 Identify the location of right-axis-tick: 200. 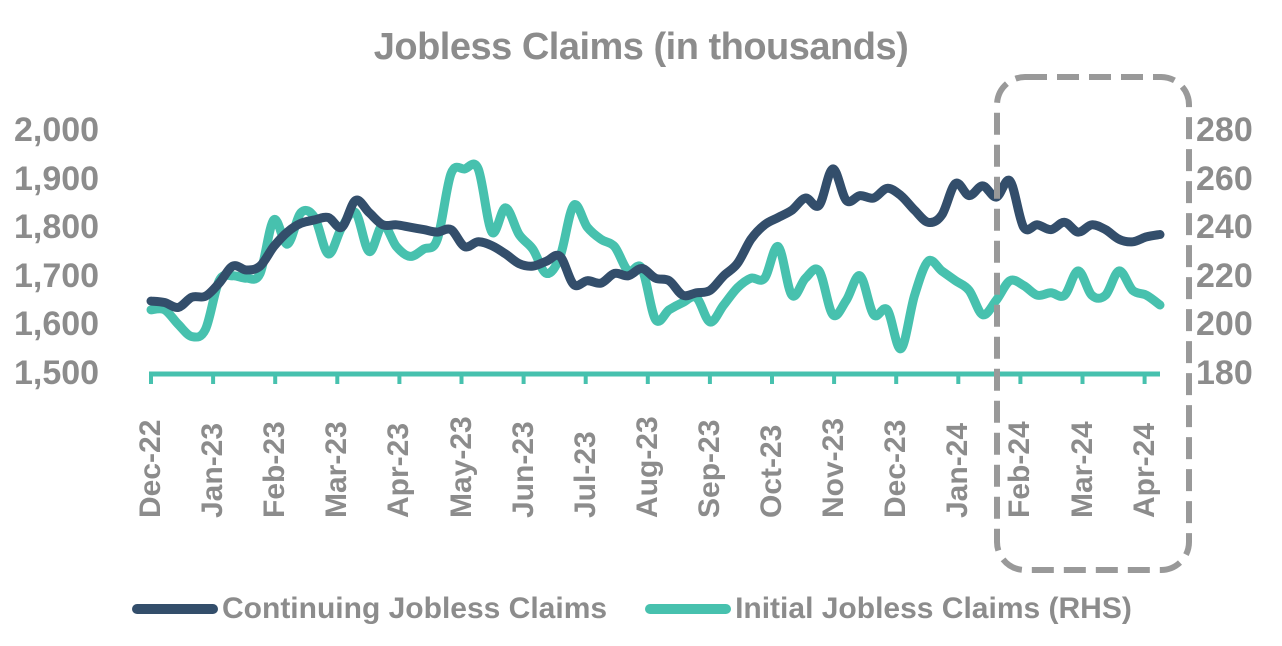
(1224, 324).